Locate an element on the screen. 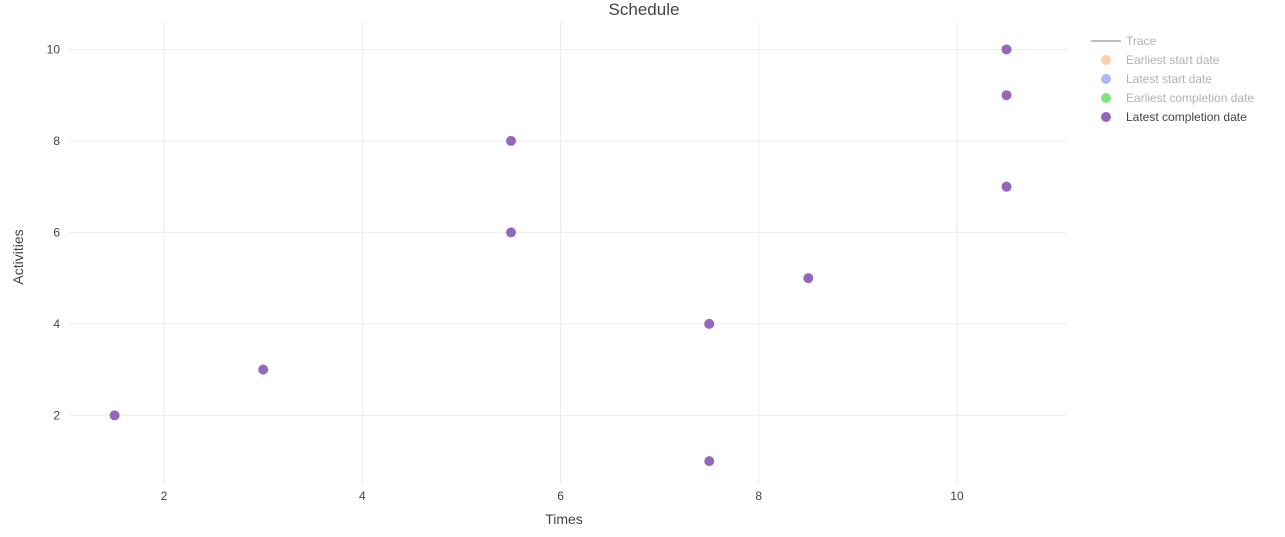 This screenshot has width=1285, height=537. y-tick-label: 8 is located at coordinates (56, 141).